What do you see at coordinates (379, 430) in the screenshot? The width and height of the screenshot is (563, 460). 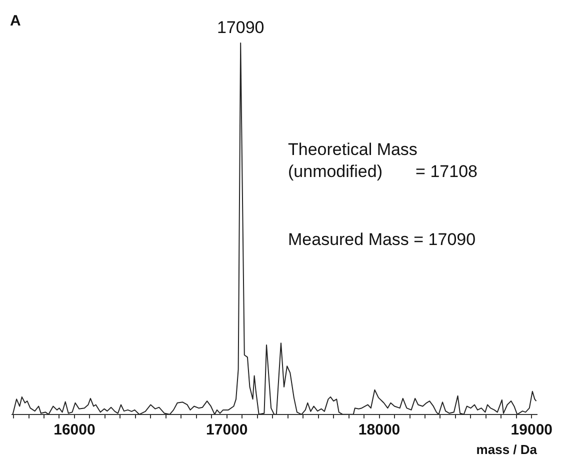 I see `x-tick-label: 18000` at bounding box center [379, 430].